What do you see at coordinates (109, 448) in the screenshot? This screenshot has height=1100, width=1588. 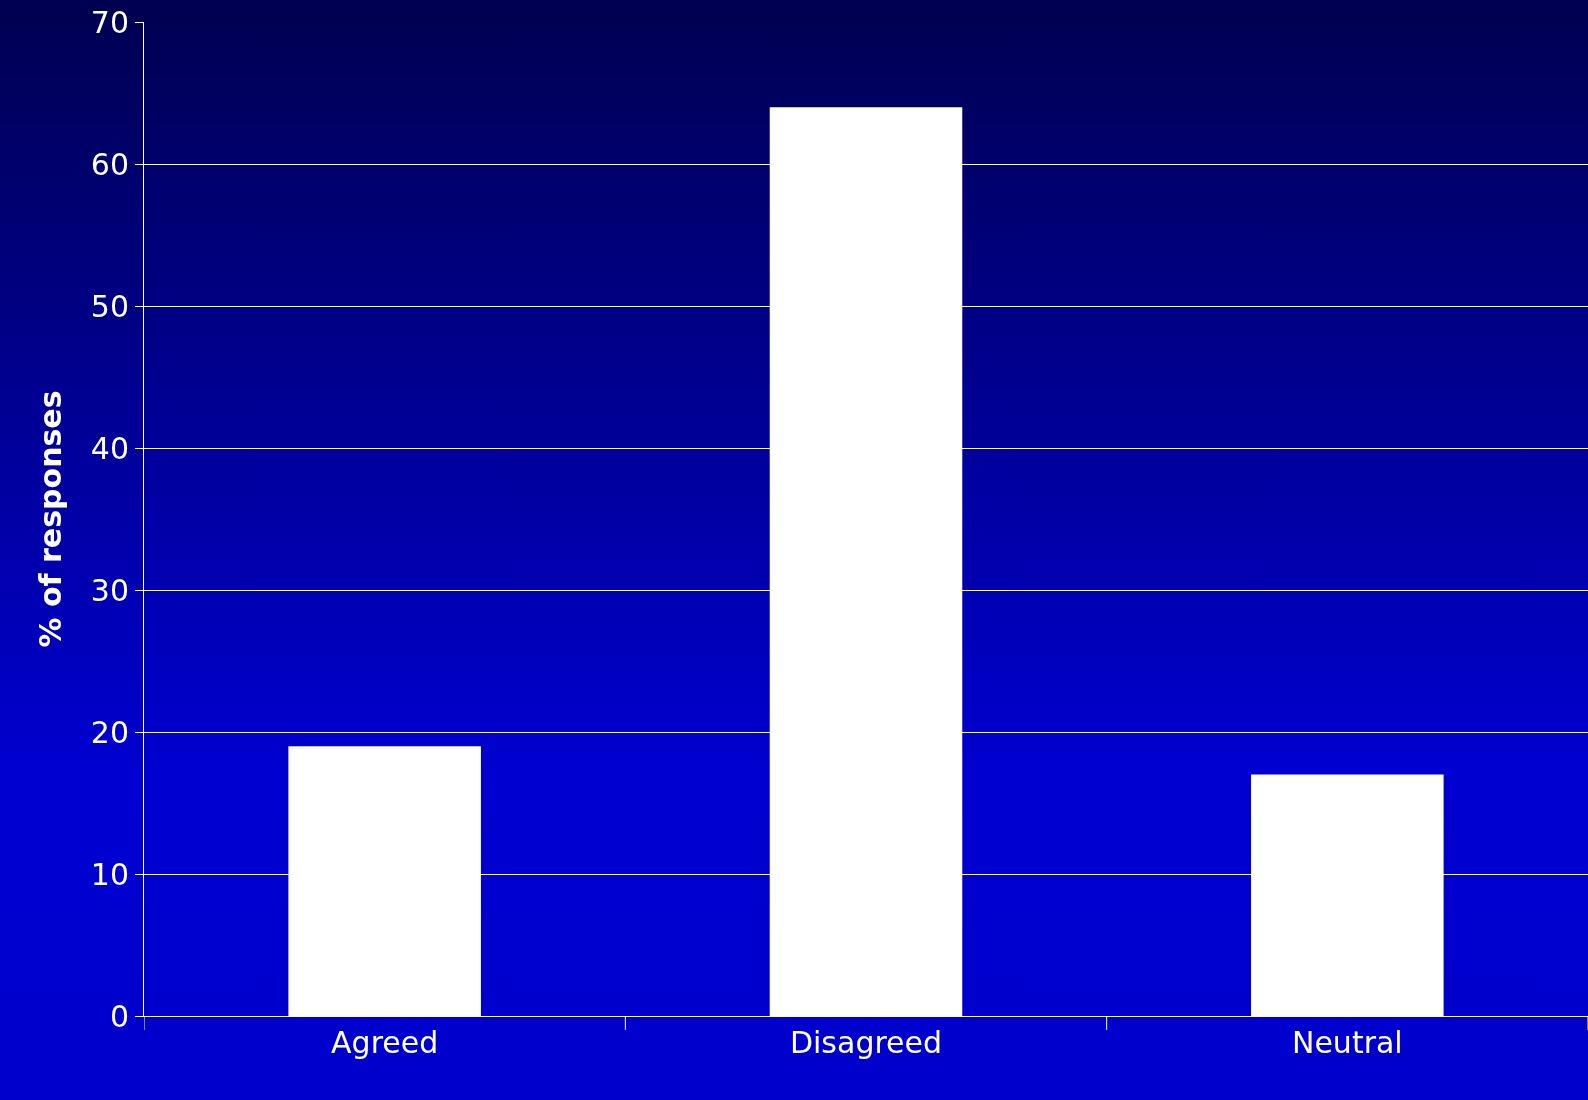 I see `y-tick-label: 40` at bounding box center [109, 448].